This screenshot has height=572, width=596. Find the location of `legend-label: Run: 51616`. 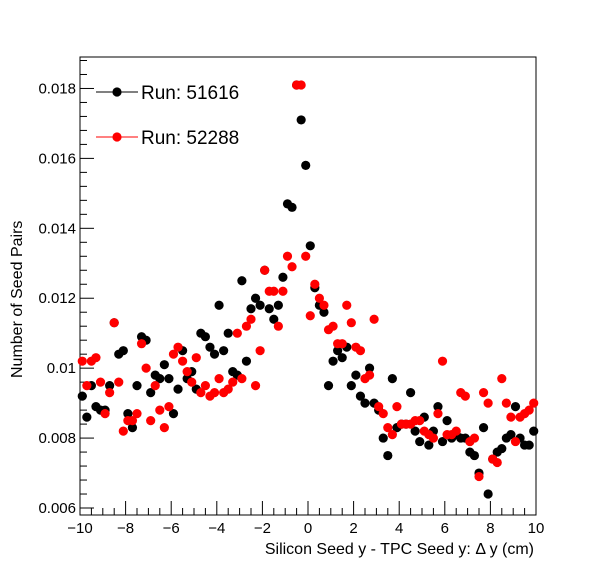

legend-label: Run: 51616 is located at coordinates (190, 93).